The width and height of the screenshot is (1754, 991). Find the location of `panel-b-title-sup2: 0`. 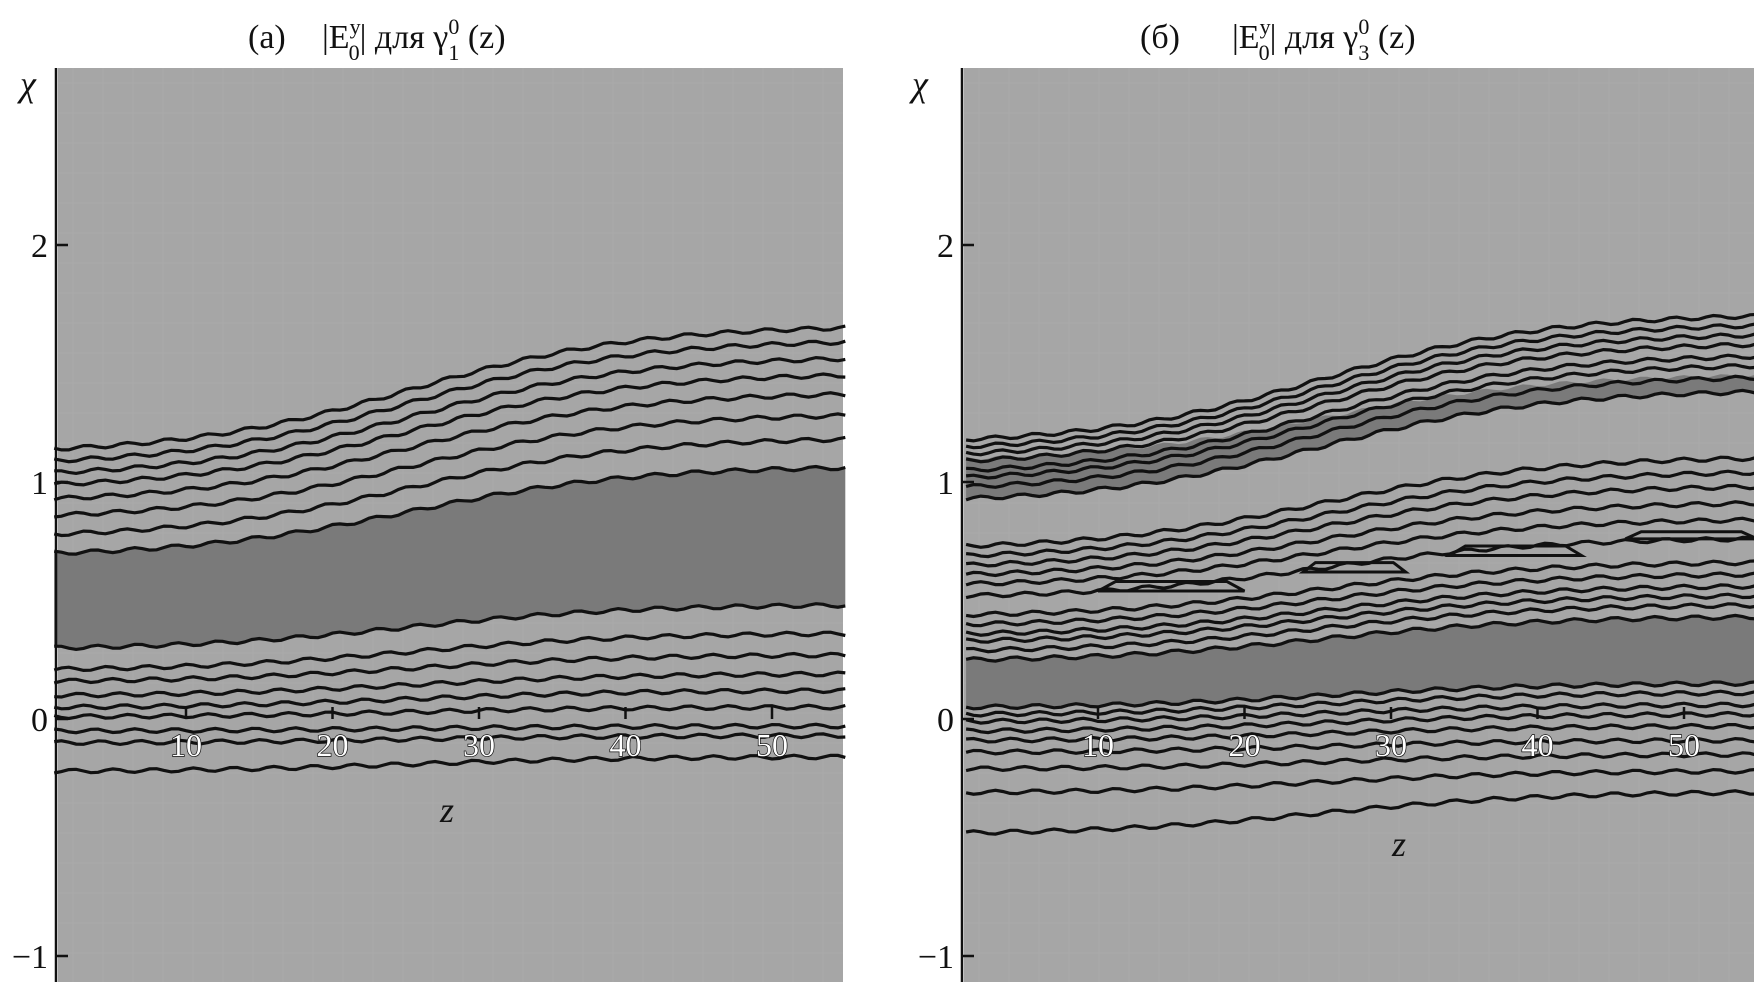

panel-b-title-sup2: 0 is located at coordinates (1363, 26).